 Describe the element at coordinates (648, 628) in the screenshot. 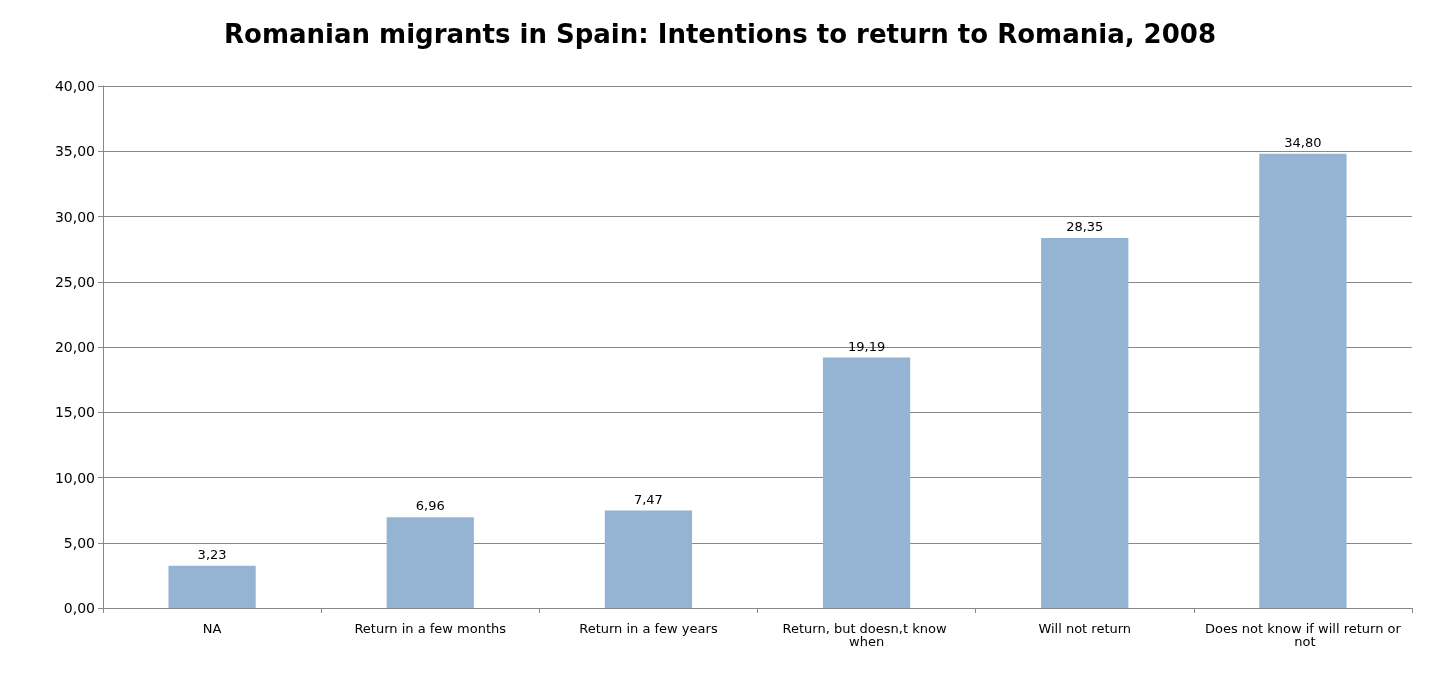

I see `x-tick-label: Return in a few years` at that location.